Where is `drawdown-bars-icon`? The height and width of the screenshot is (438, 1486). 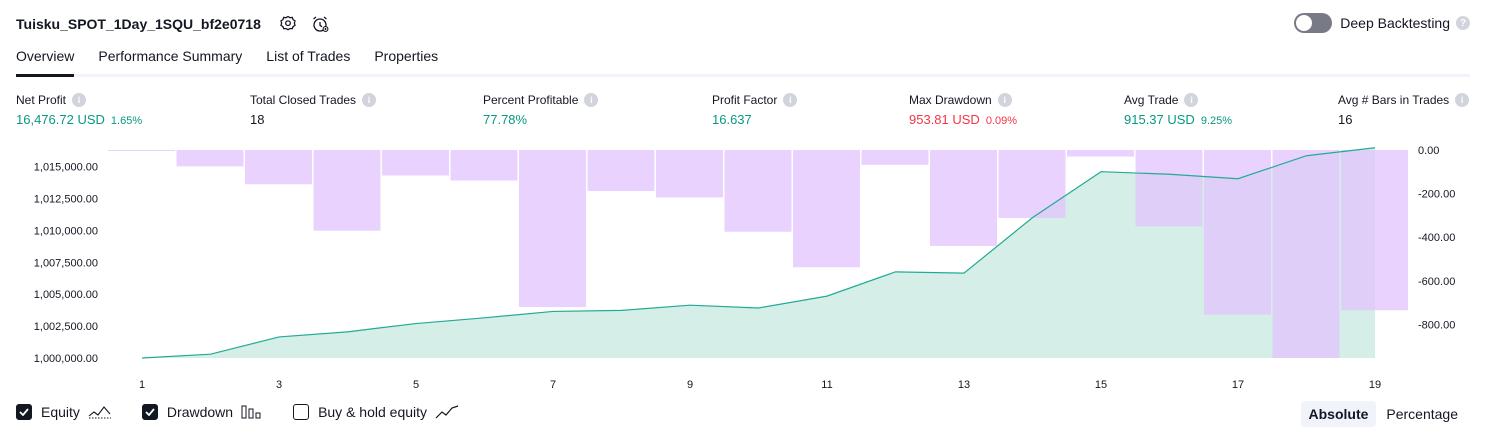
drawdown-bars-icon is located at coordinates (252, 412).